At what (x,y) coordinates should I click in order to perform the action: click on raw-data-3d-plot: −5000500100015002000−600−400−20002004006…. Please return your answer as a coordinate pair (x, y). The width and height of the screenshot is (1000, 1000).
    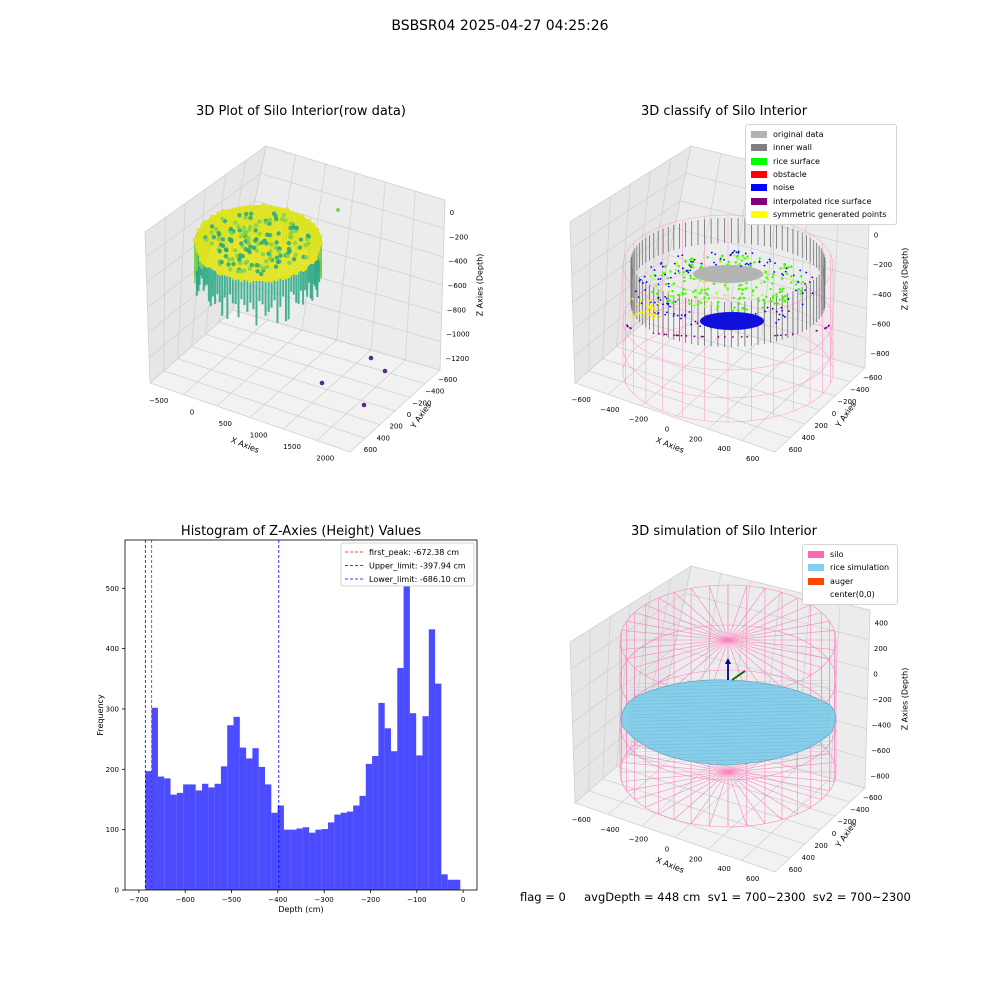
    Looking at the image, I should click on (314, 303).